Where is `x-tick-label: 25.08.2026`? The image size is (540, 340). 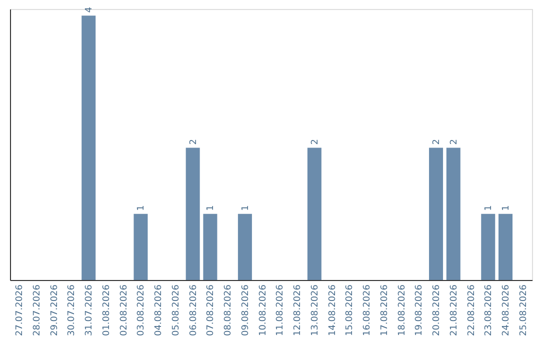 x-tick-label: 25.08.2026 is located at coordinates (523, 310).